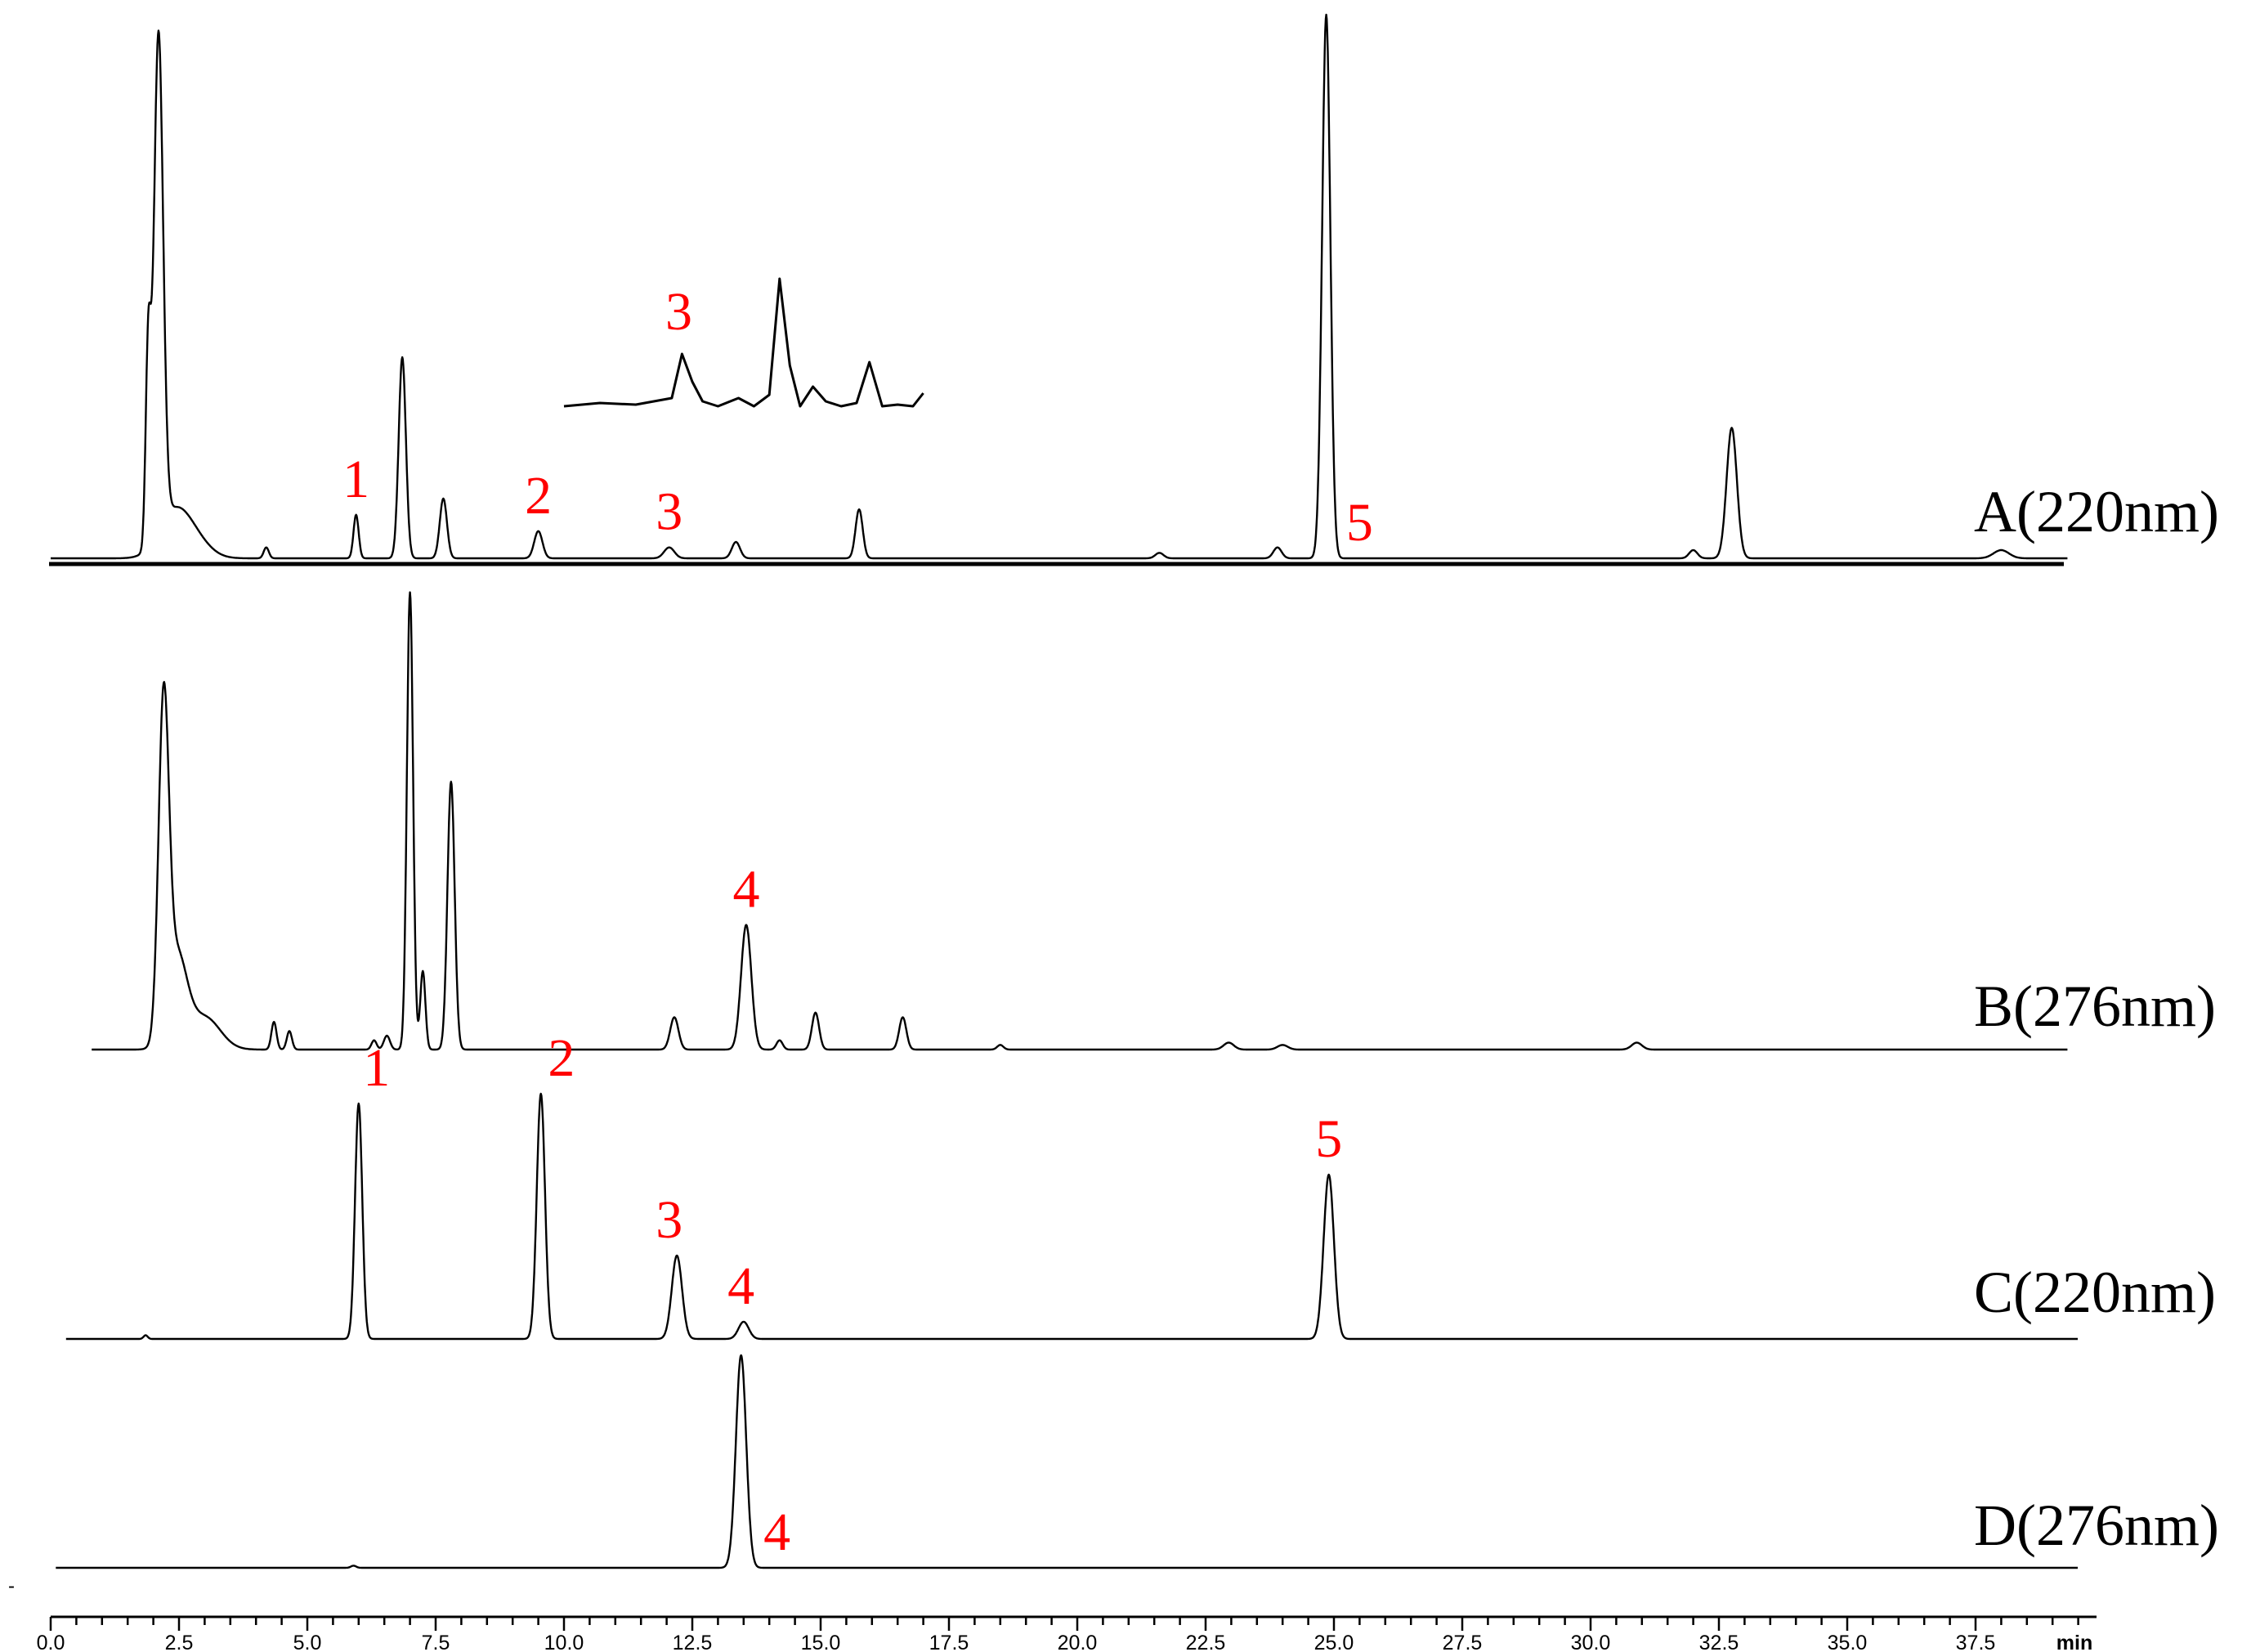  Describe the element at coordinates (1848, 1642) in the screenshot. I see `tick-label: 35.0` at that location.